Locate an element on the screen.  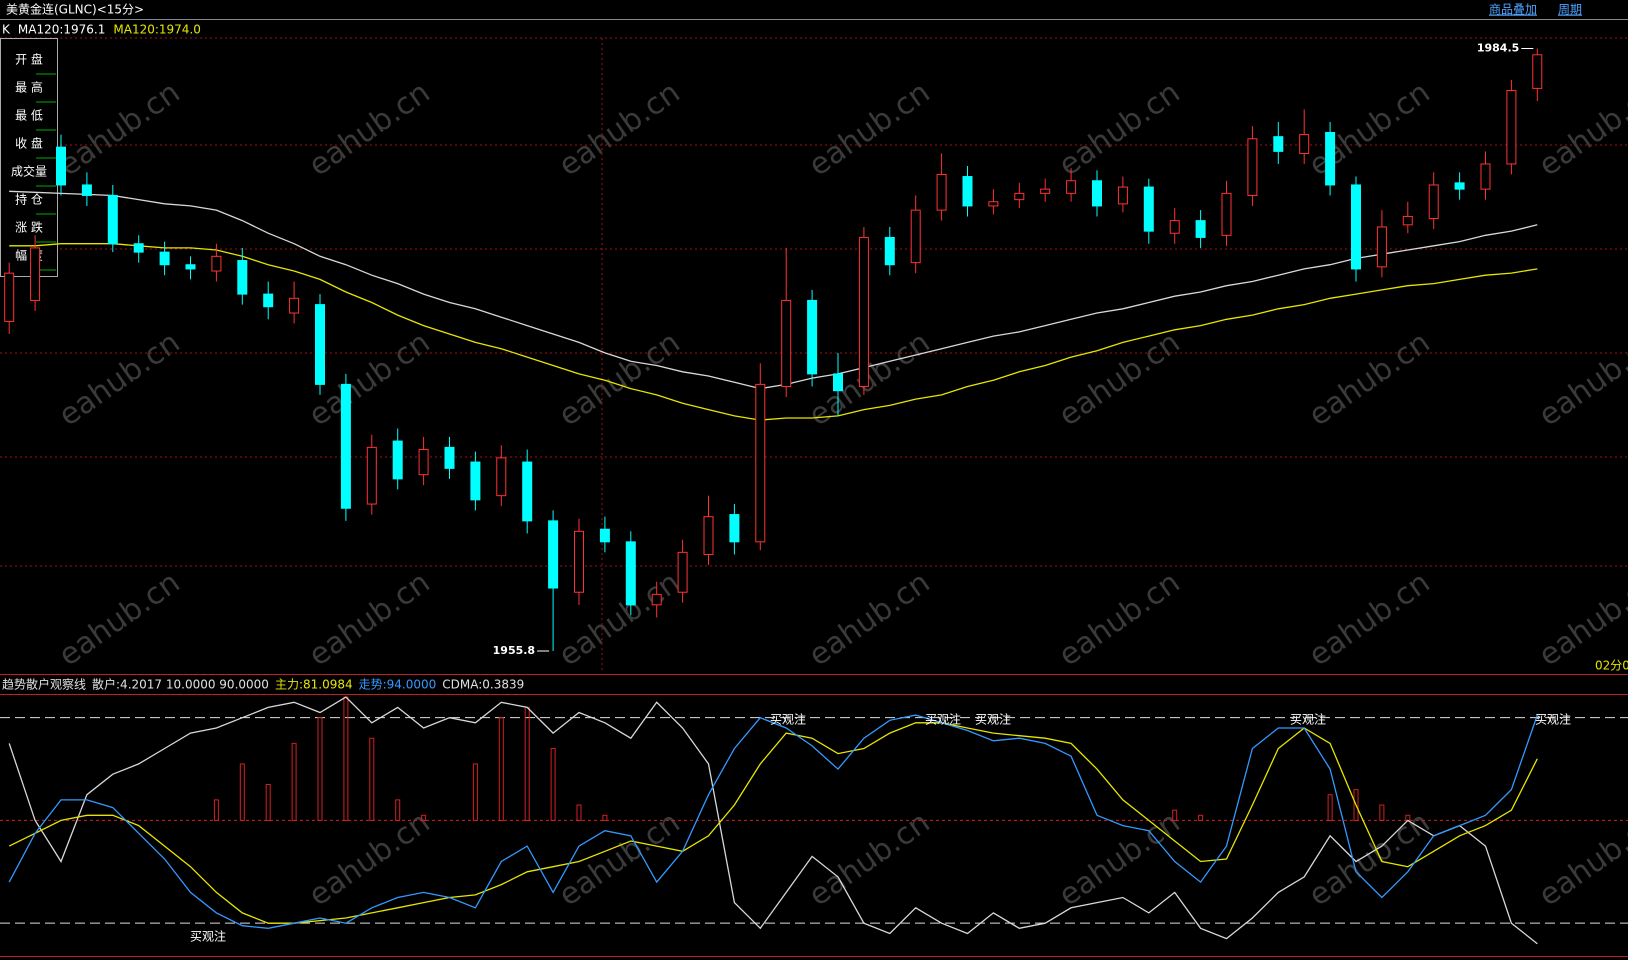
info-label: 收 盘 is located at coordinates (29, 143).